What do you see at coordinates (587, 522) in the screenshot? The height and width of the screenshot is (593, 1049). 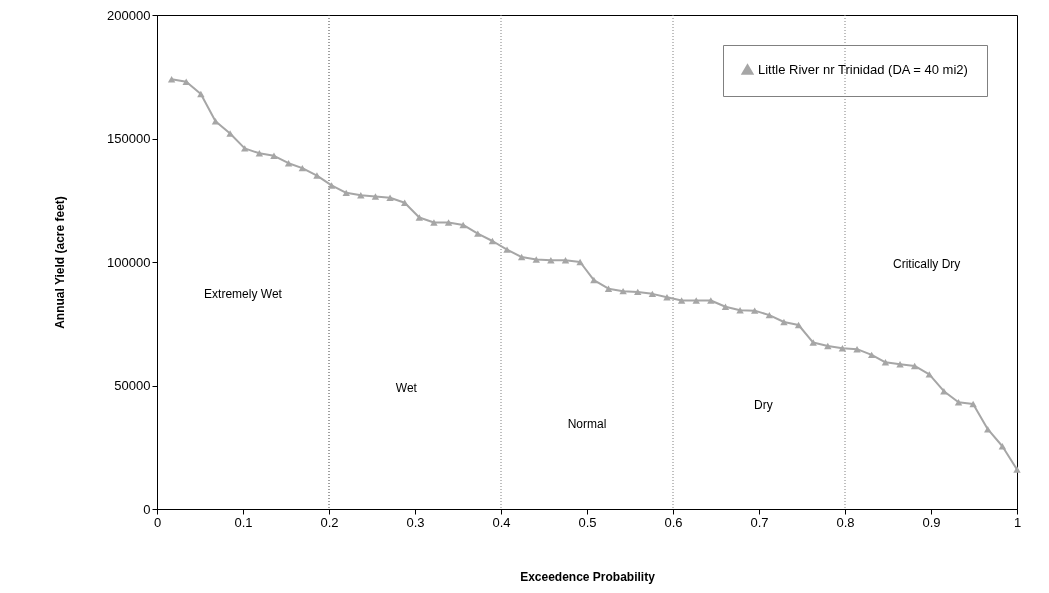 I see `x-tick-label: 0.5` at bounding box center [587, 522].